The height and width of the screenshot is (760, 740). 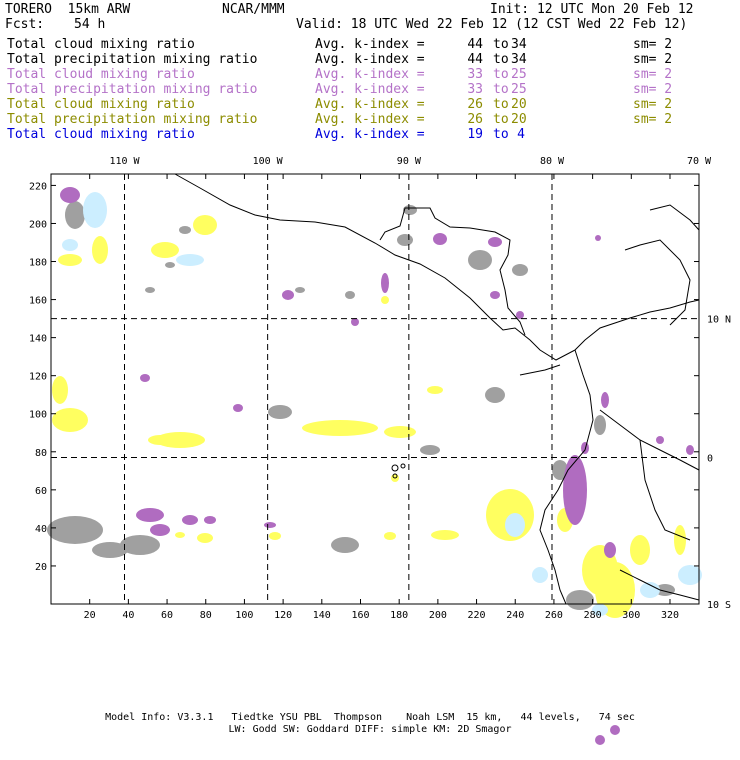 What do you see at coordinates (283, 615) in the screenshot?
I see `x-tick-label: 120` at bounding box center [283, 615].